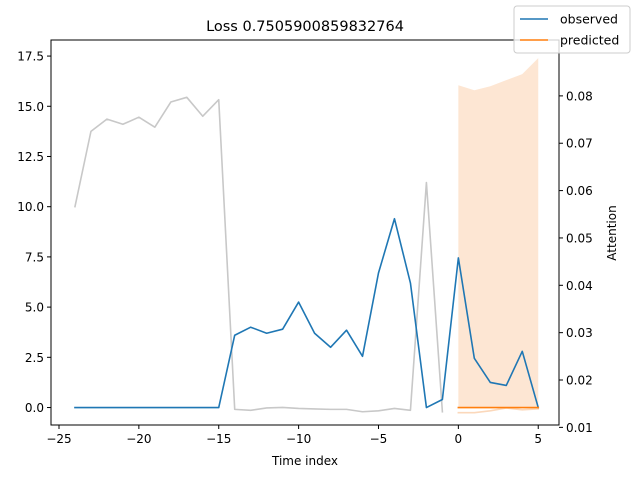 This screenshot has height=478, width=638. I want to click on x-axis-title: Time index, so click(304, 461).